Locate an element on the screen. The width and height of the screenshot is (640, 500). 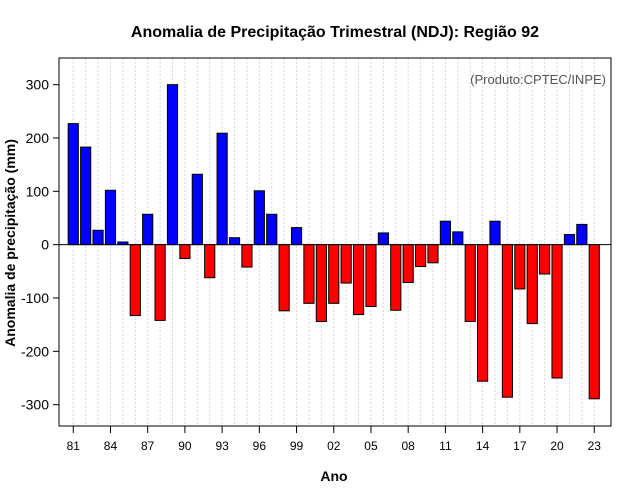
x-tick-label: 96 is located at coordinates (260, 446).